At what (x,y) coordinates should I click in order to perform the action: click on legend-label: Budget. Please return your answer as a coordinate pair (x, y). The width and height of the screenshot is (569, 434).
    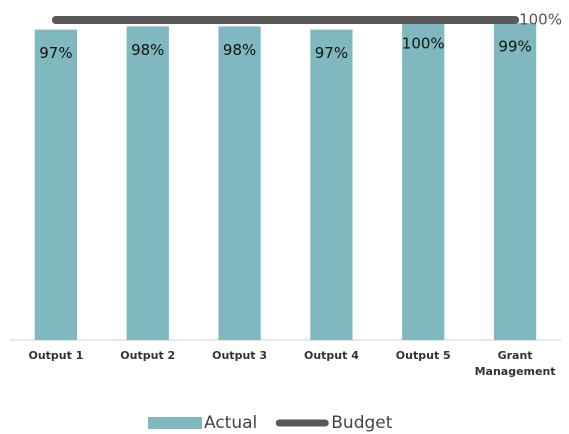
    Looking at the image, I should click on (361, 423).